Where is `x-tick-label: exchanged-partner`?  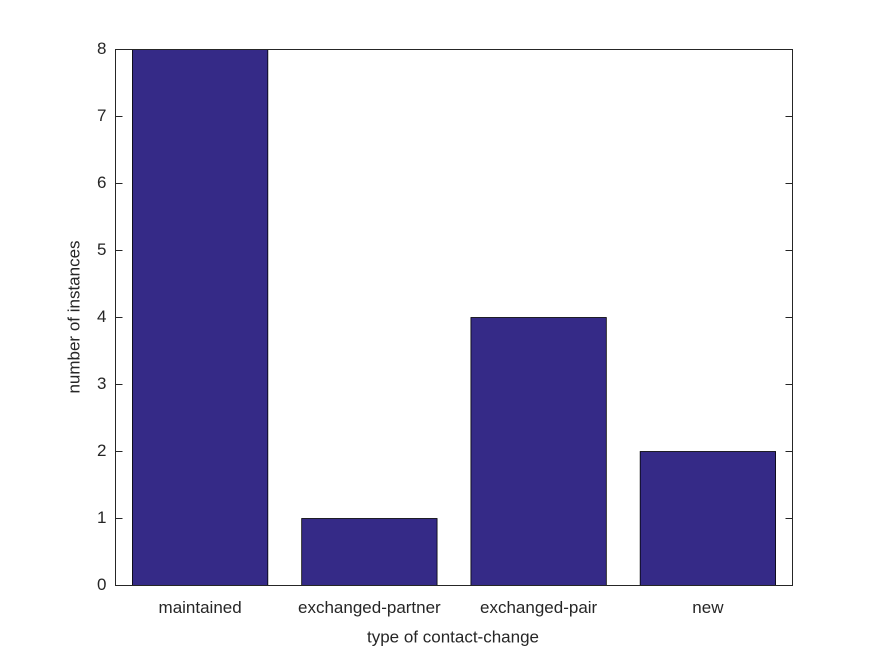
x-tick-label: exchanged-partner is located at coordinates (369, 607).